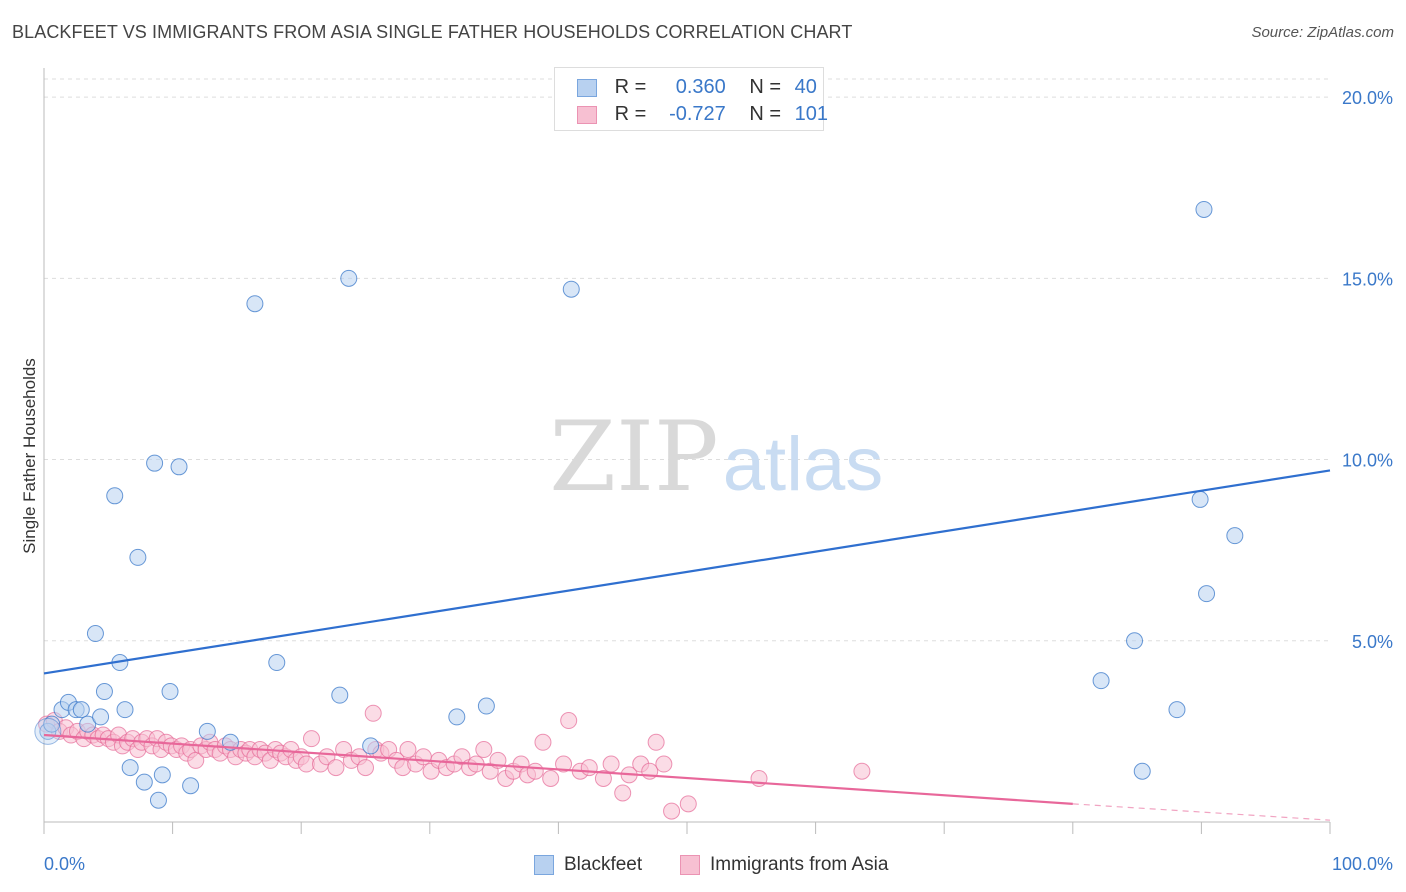 The image size is (1406, 892). I want to click on r-value: -0.727, so click(697, 114).